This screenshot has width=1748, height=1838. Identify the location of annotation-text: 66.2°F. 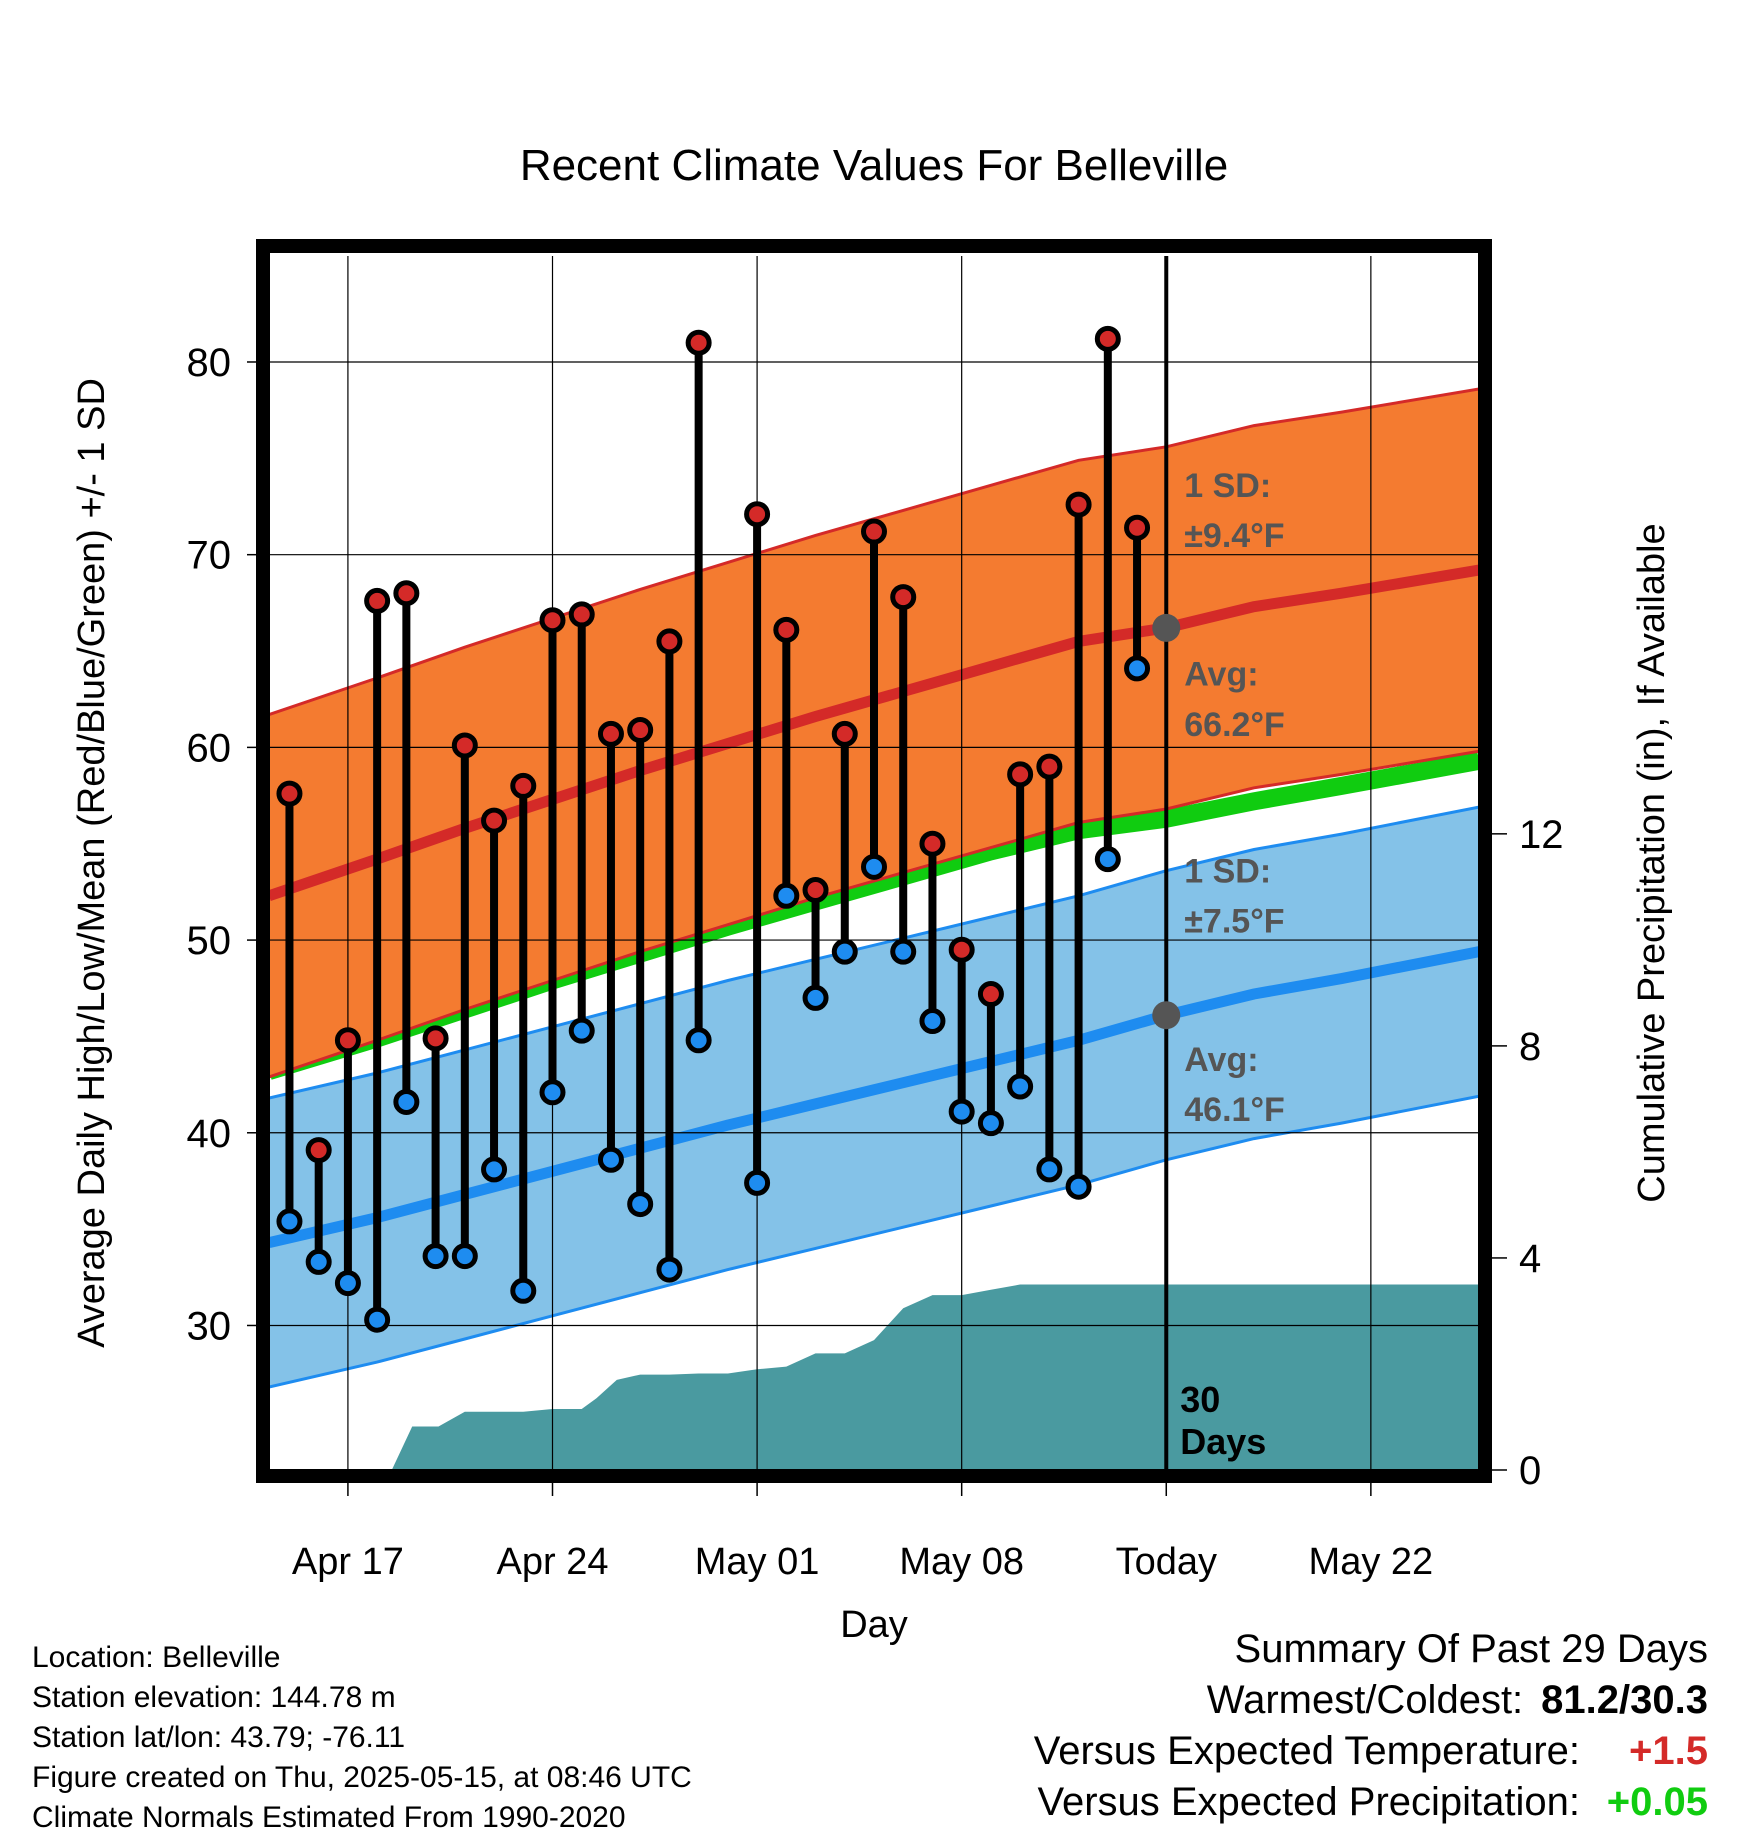
(1234, 725).